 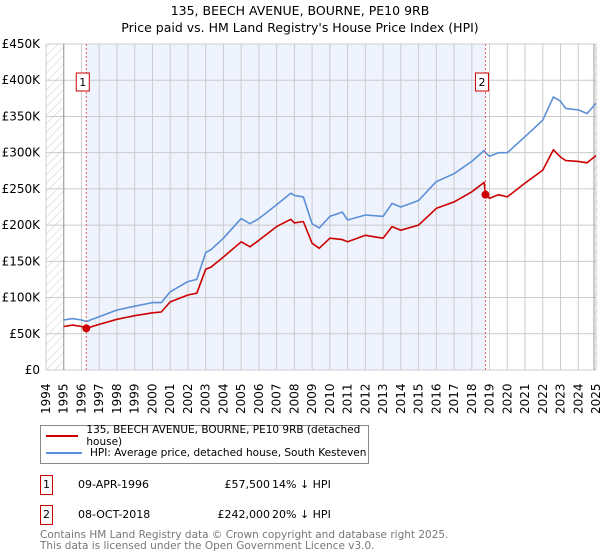 I want to click on sale-number-badge: 2, so click(x=46, y=515).